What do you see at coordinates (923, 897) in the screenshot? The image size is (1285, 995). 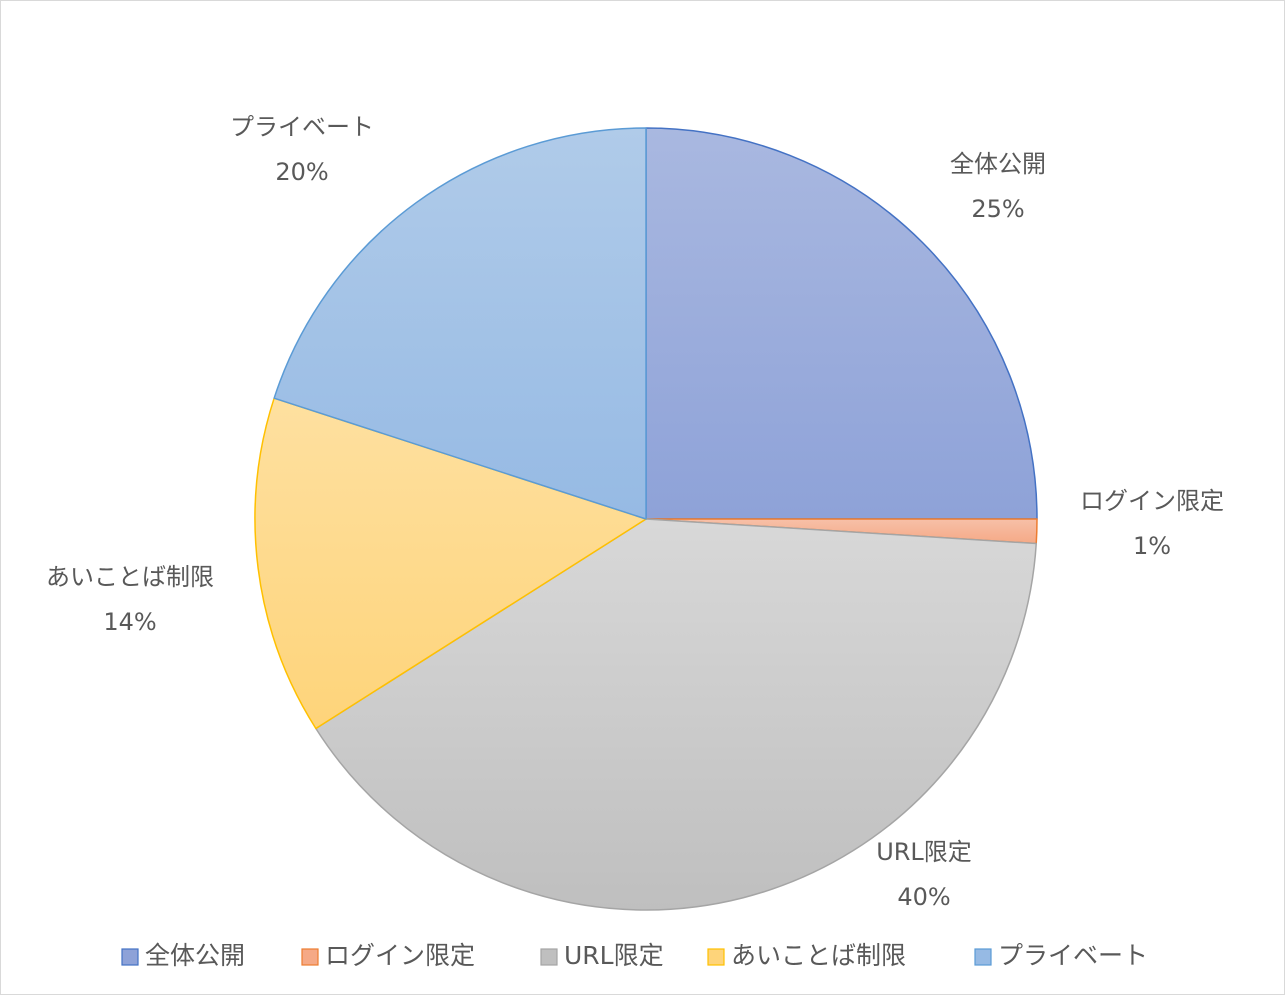 I see `data-label-percent: 40%` at bounding box center [923, 897].